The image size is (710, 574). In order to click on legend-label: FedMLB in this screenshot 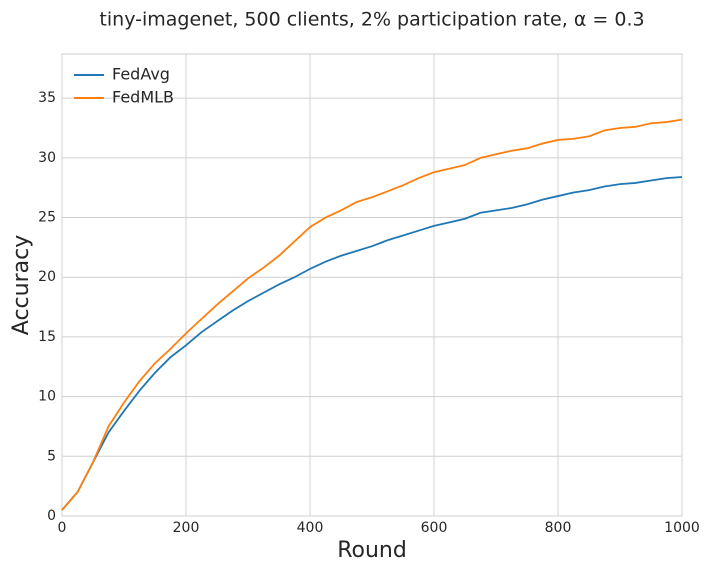, I will do `click(143, 97)`.